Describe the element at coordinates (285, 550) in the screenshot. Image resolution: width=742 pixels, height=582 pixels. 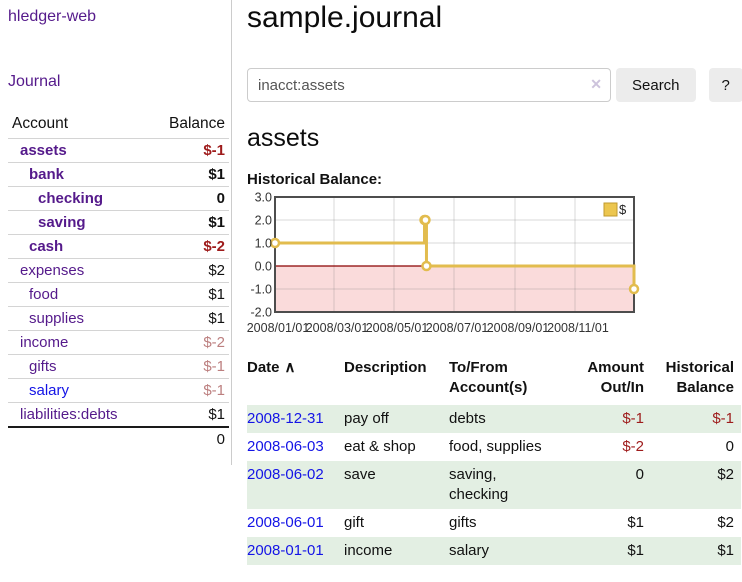
I see `transaction-date-link: 2008-01-01` at that location.